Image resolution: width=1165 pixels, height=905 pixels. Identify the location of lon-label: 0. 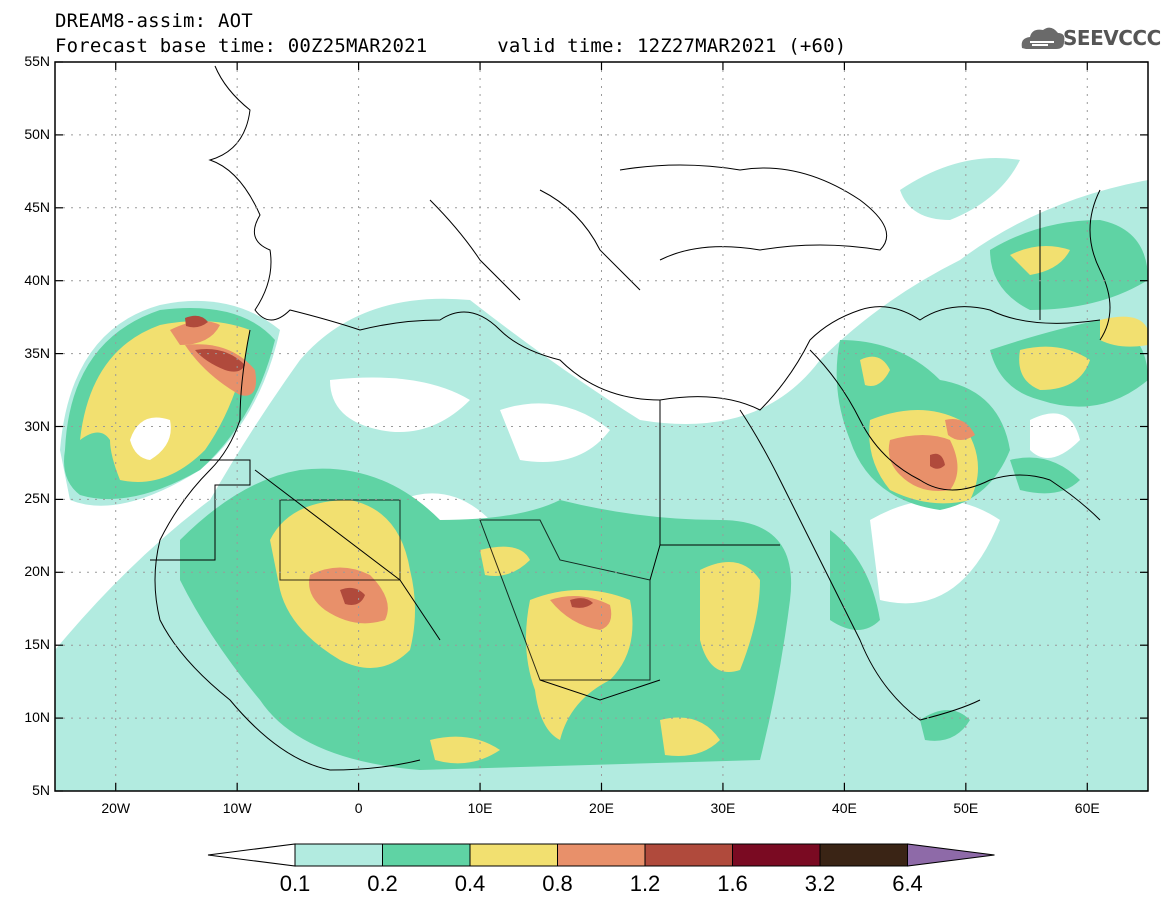
(358, 808).